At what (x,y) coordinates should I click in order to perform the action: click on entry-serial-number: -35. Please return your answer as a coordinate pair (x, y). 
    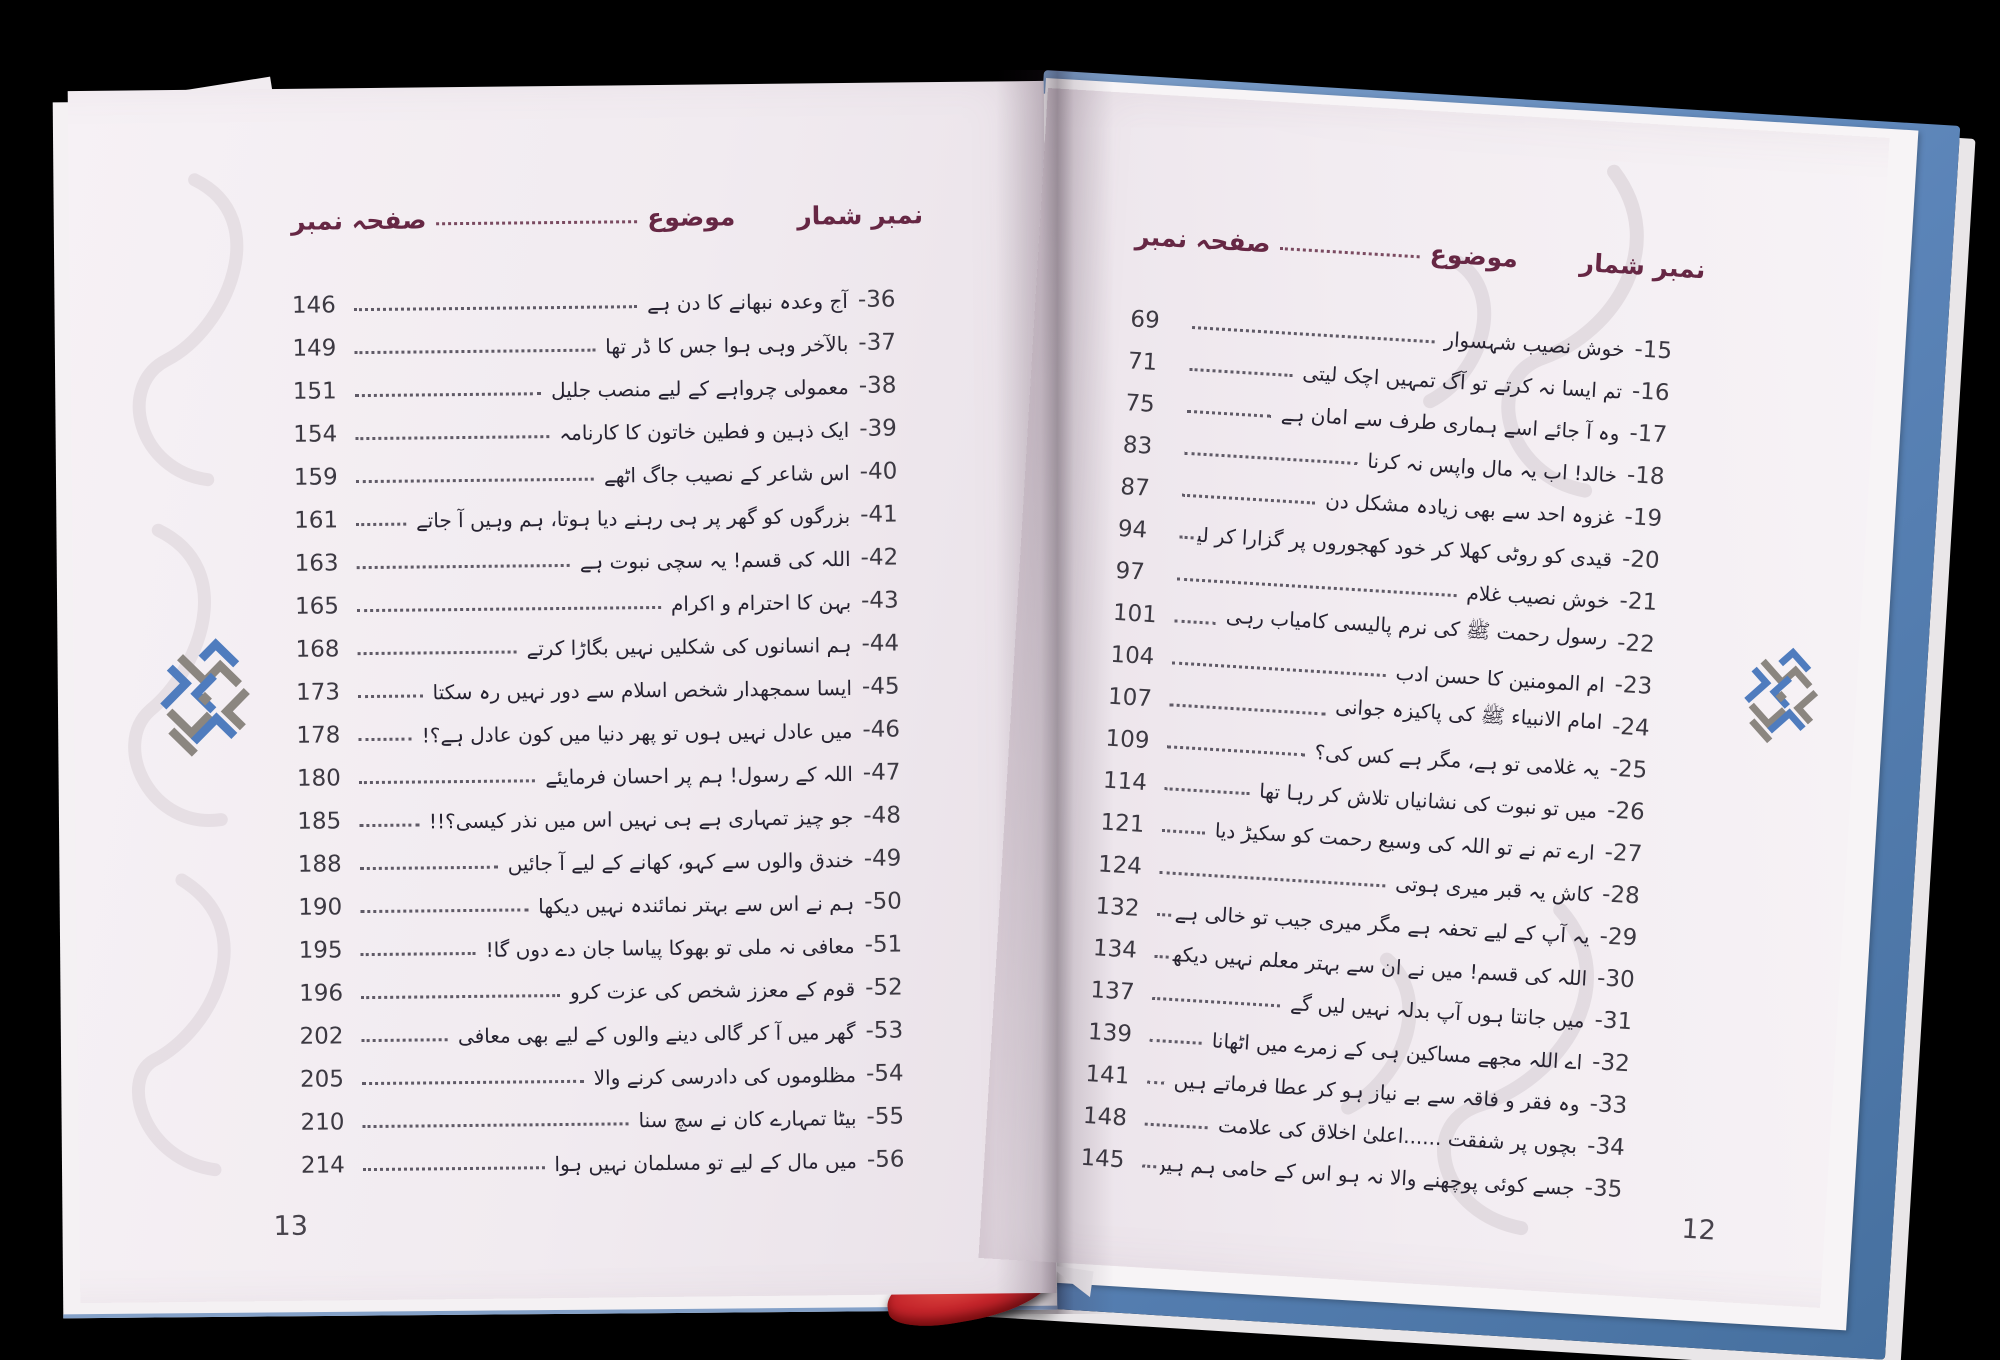
    Looking at the image, I should click on (1603, 1188).